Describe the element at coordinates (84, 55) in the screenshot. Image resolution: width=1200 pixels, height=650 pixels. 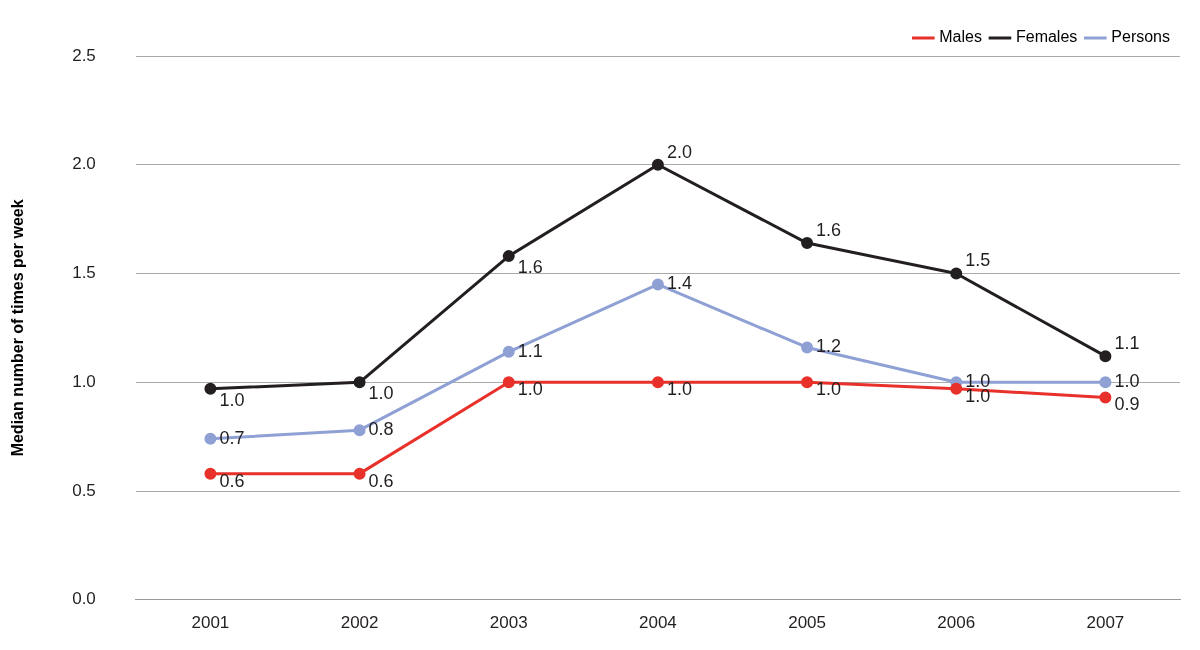
I see `y-tick-label: 2.5` at that location.